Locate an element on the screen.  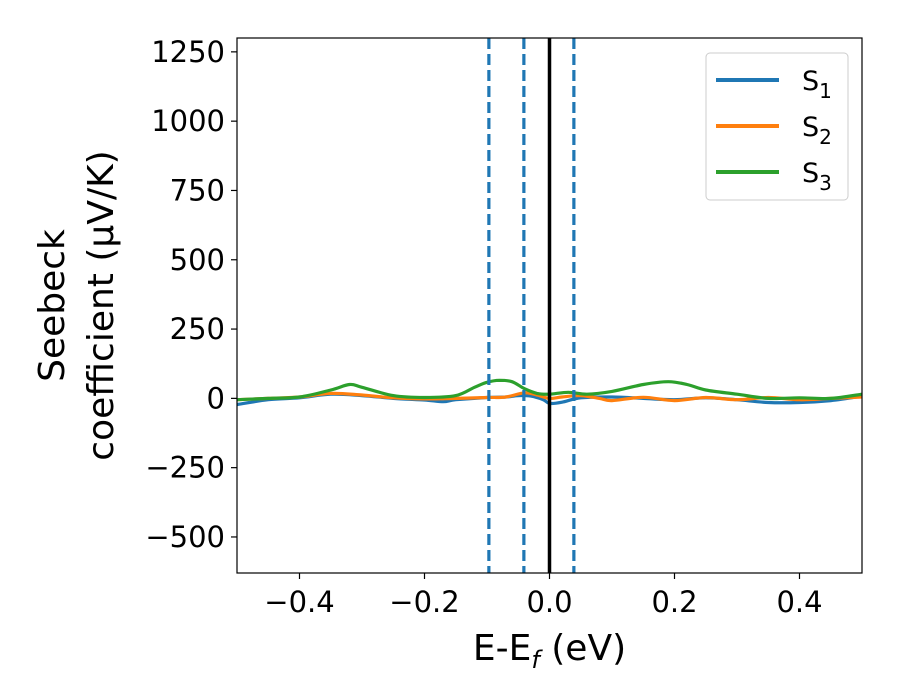
x-axis-label-unit: (eV) is located at coordinates (583, 648).